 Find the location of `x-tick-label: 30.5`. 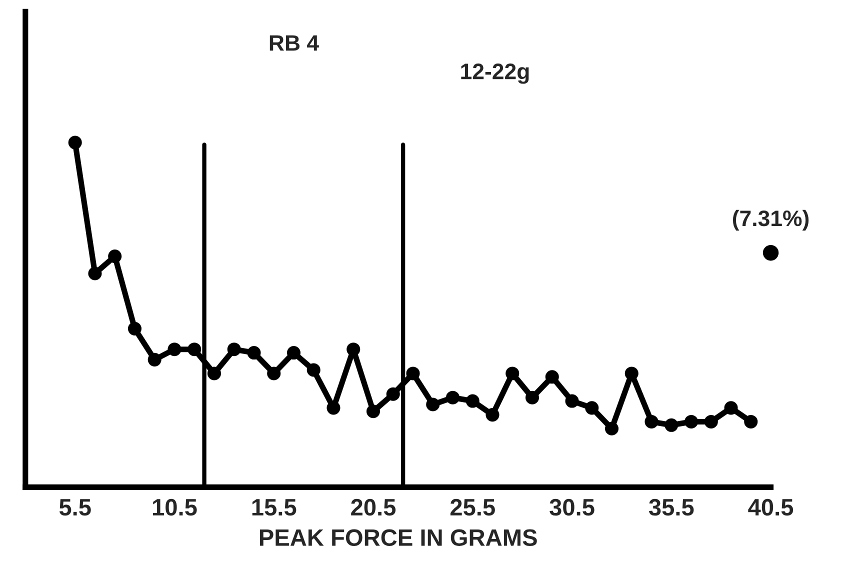

x-tick-label: 30.5 is located at coordinates (572, 507).